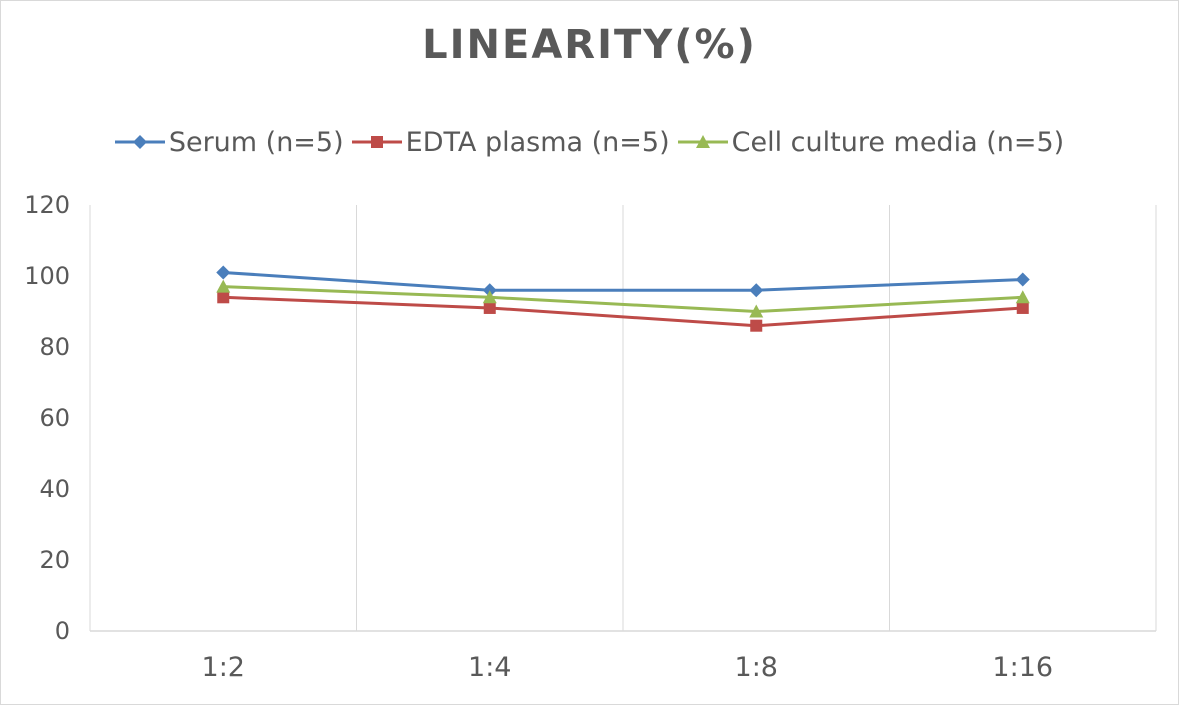 The width and height of the screenshot is (1179, 705). I want to click on legend-item-cell-culture-media: Cell culture media (n=5), so click(871, 142).